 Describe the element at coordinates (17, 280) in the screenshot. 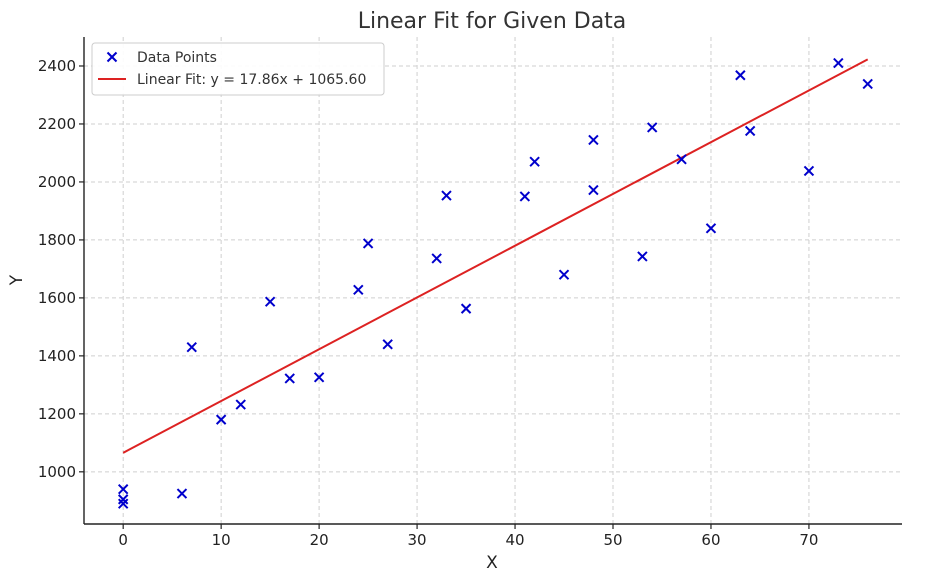

I see `y-axis-title: Y` at that location.